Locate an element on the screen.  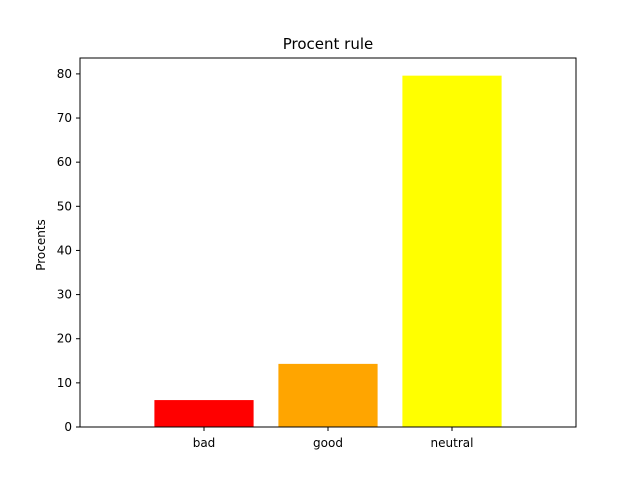
x-tick-label: bad is located at coordinates (204, 443).